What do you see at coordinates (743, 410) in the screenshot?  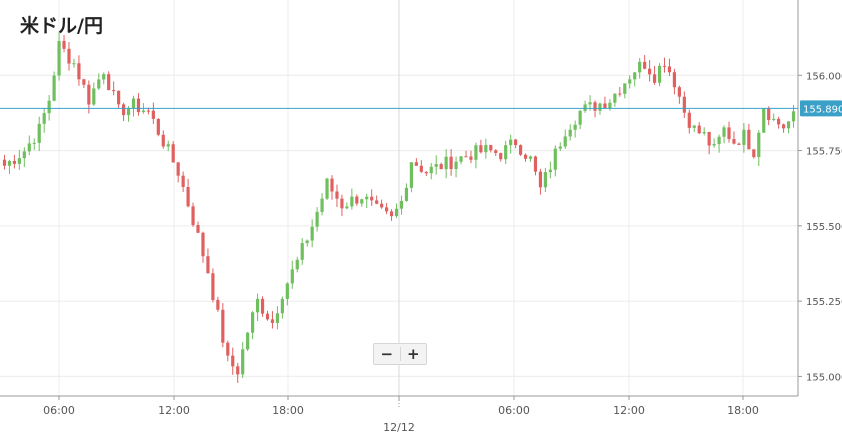 I see `x-tick-label: 18:00` at bounding box center [743, 410].